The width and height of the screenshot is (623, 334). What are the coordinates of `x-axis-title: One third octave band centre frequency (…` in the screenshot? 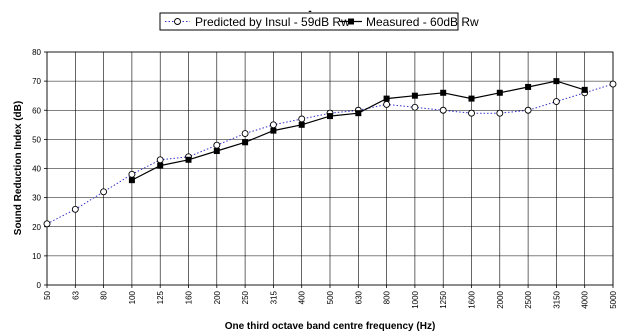 It's located at (330, 326).